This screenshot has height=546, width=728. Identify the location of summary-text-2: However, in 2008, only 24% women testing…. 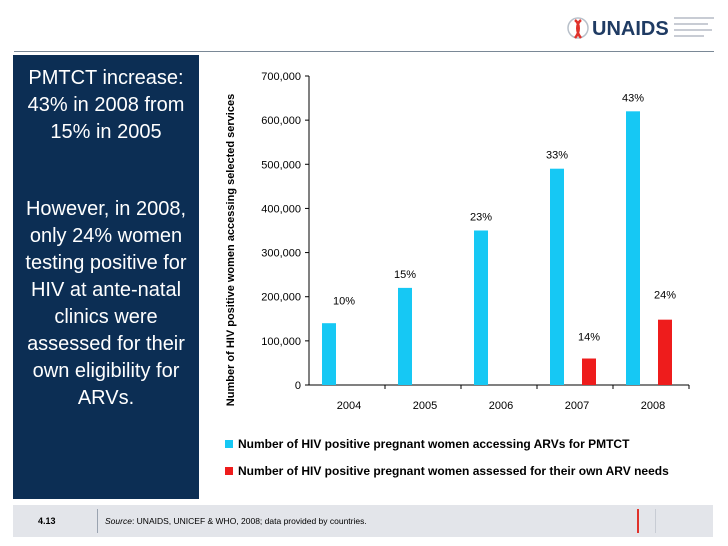
(106, 303).